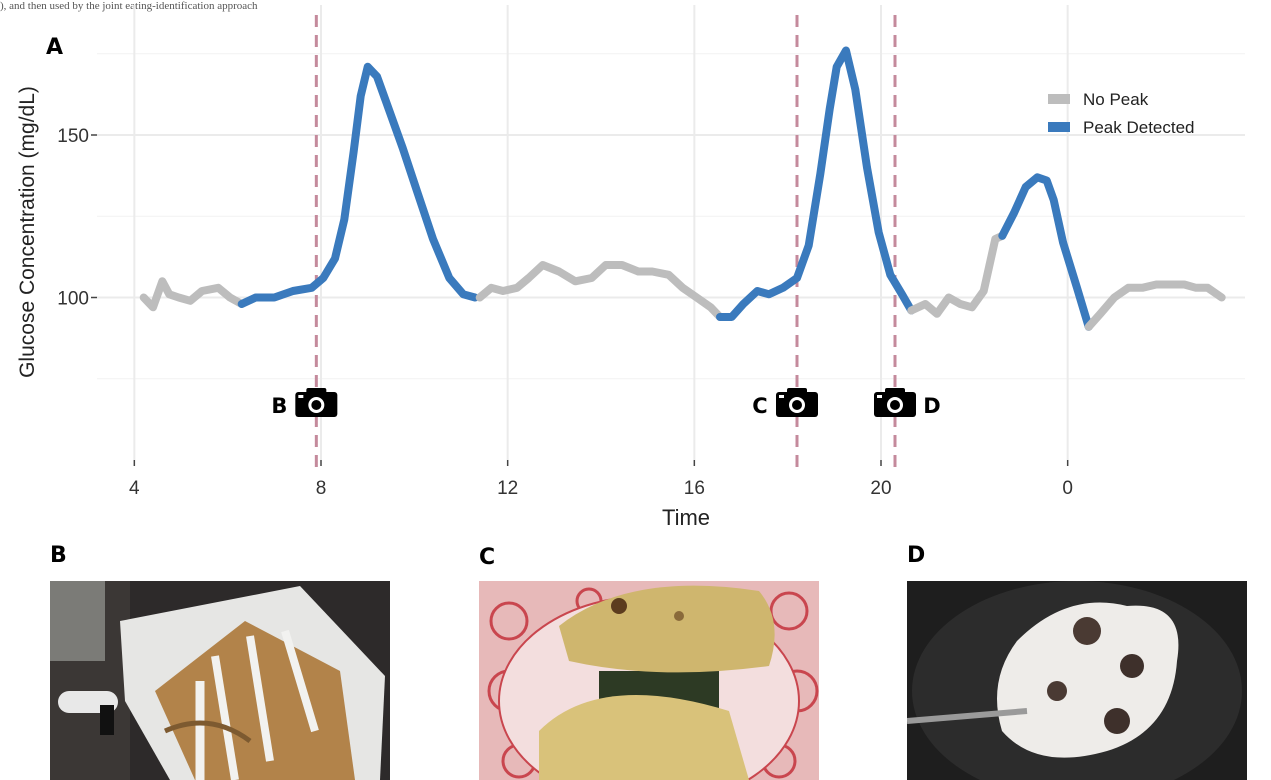  I want to click on meal-photo-d, so click(1077, 680).